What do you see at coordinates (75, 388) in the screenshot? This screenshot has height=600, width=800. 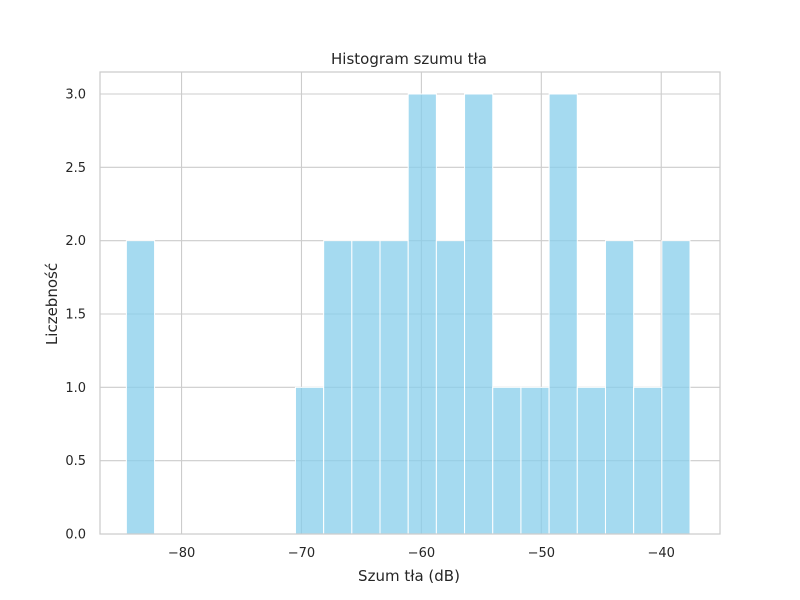 I see `y-tick-label: 1.0` at bounding box center [75, 388].